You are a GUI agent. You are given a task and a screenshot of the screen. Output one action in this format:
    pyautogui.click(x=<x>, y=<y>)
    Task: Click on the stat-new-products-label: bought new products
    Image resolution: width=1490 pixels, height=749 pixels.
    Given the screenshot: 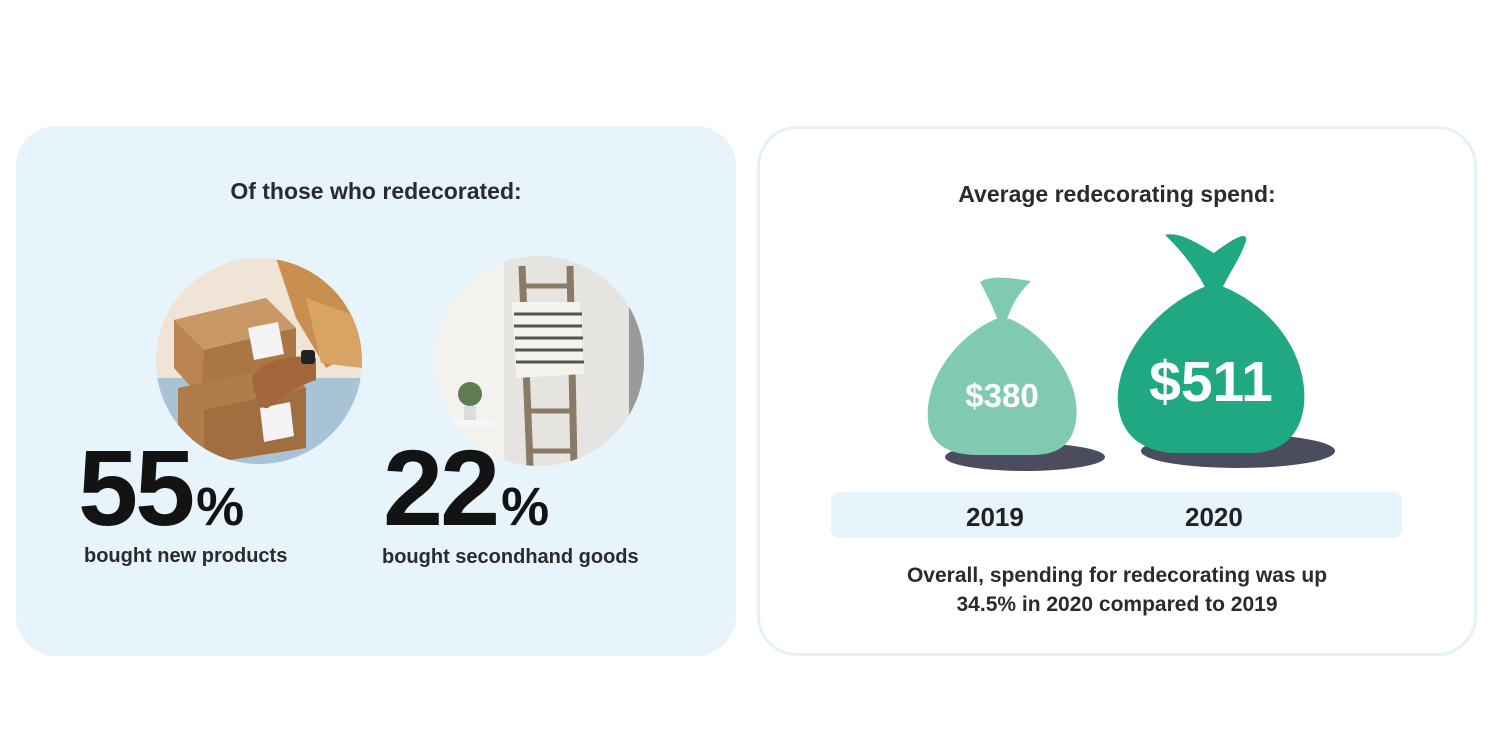 What is the action you would take?
    pyautogui.click(x=186, y=556)
    